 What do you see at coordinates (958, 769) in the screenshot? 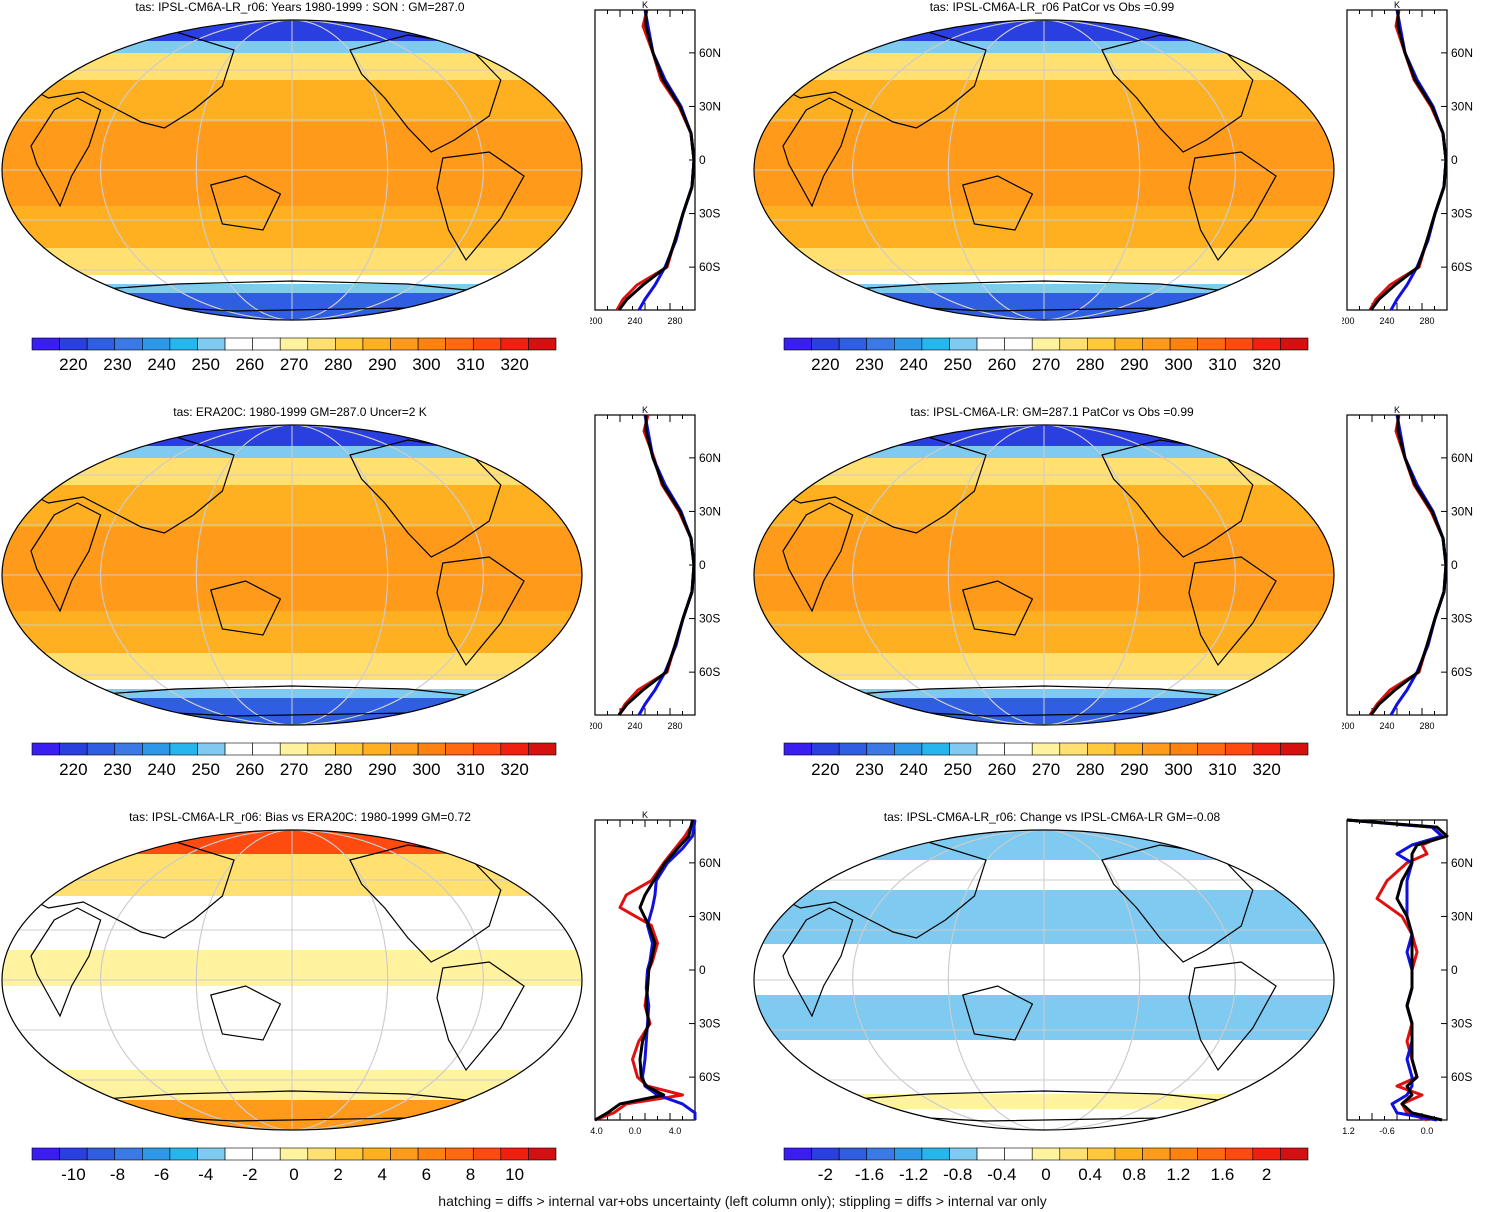
I see `colorbar-label: 250` at bounding box center [958, 769].